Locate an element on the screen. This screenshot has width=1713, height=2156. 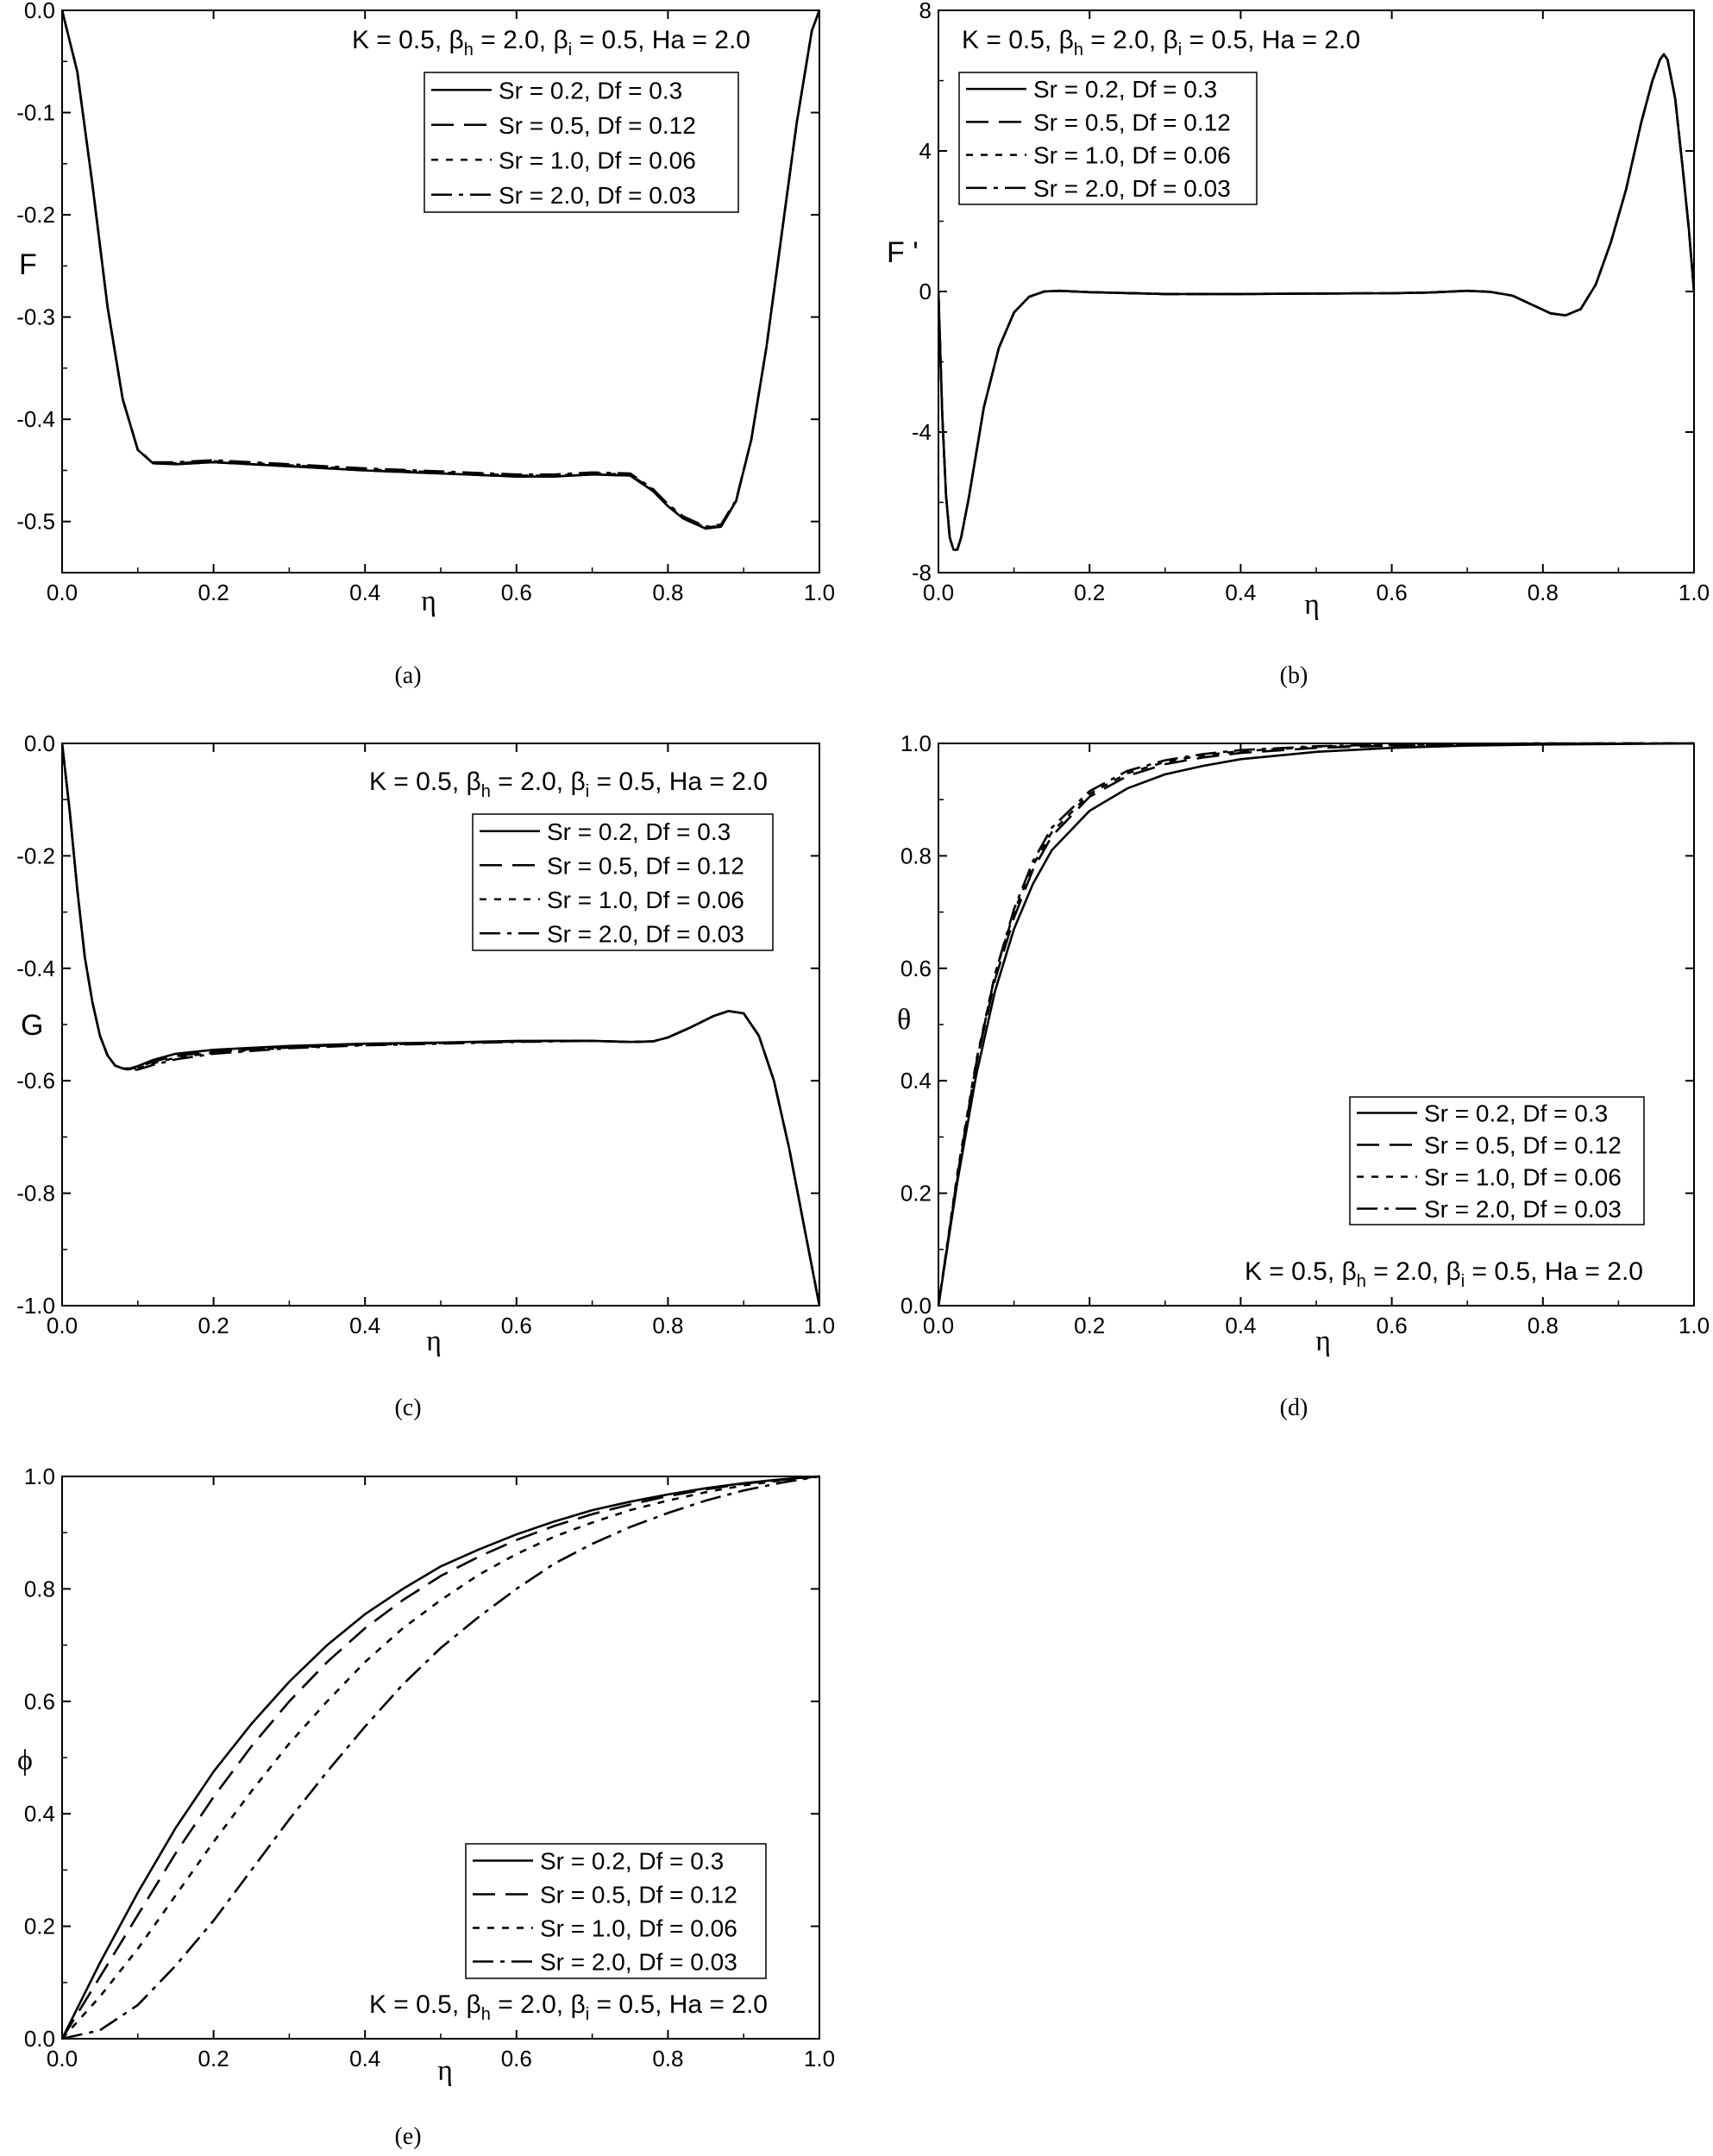
y-tick-label: 0.4 is located at coordinates (916, 1081).